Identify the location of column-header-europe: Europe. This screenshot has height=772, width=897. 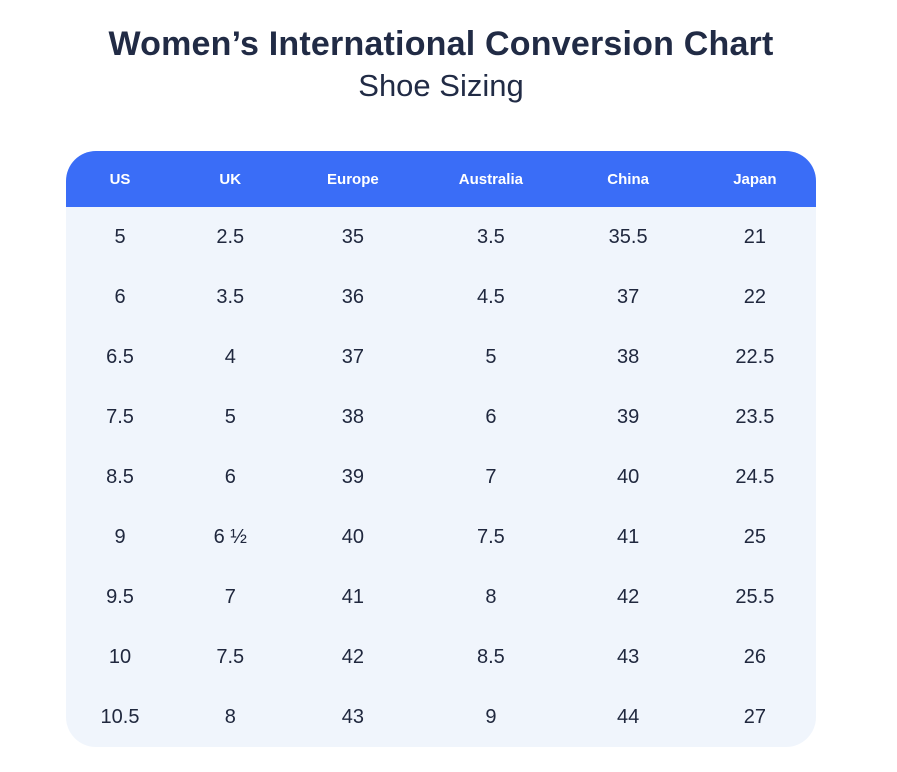
(353, 179).